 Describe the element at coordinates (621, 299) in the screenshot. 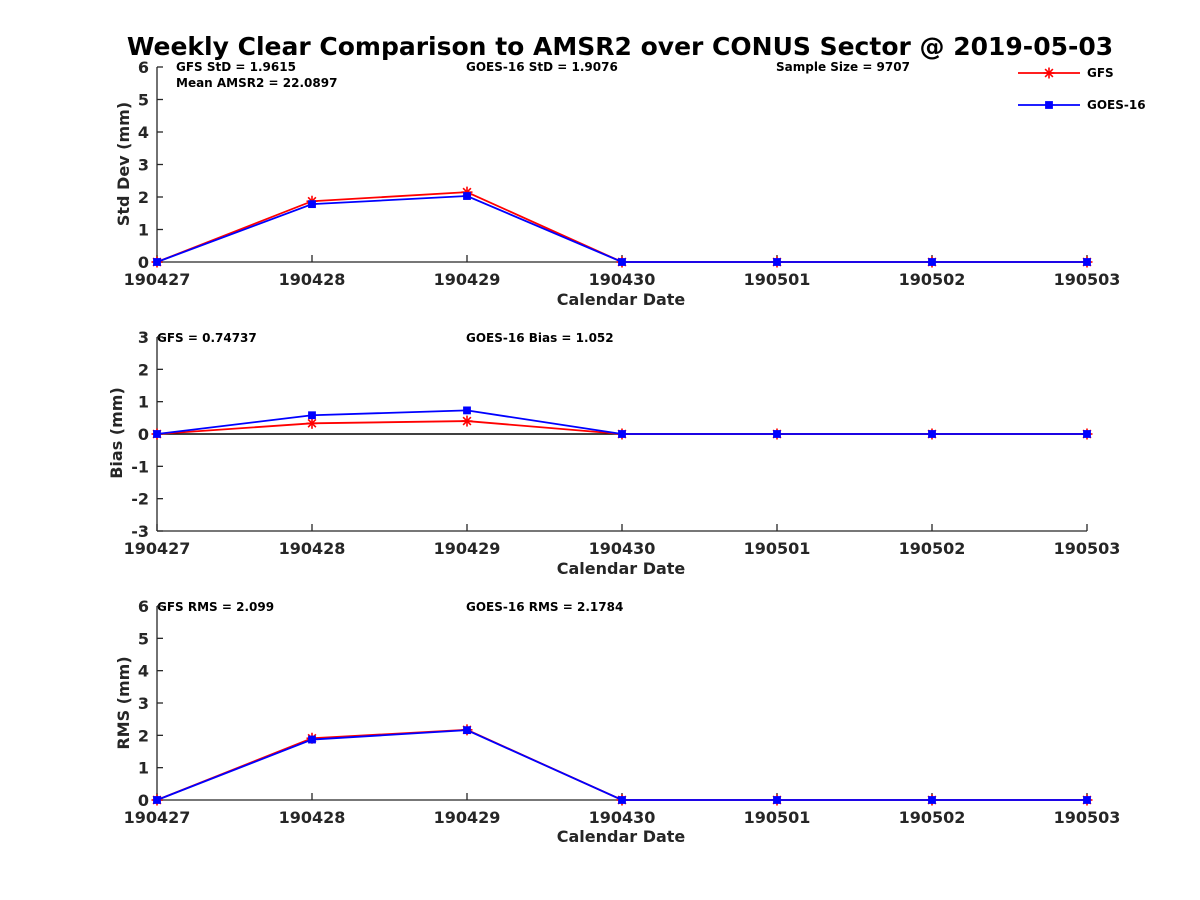

I see `std-dev-x-axis-label: Calendar Date` at that location.